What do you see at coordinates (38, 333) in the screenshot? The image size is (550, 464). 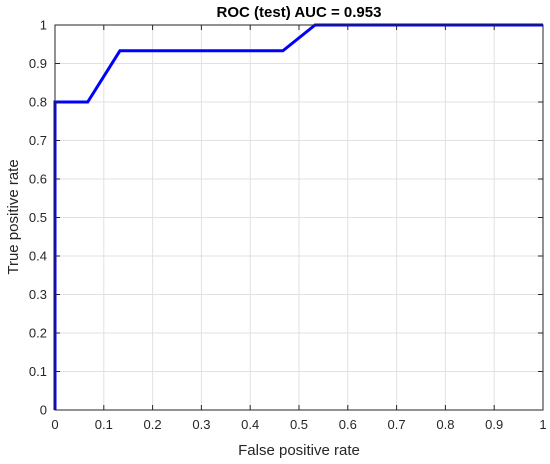 I see `y-tick-label: 0.2` at bounding box center [38, 333].